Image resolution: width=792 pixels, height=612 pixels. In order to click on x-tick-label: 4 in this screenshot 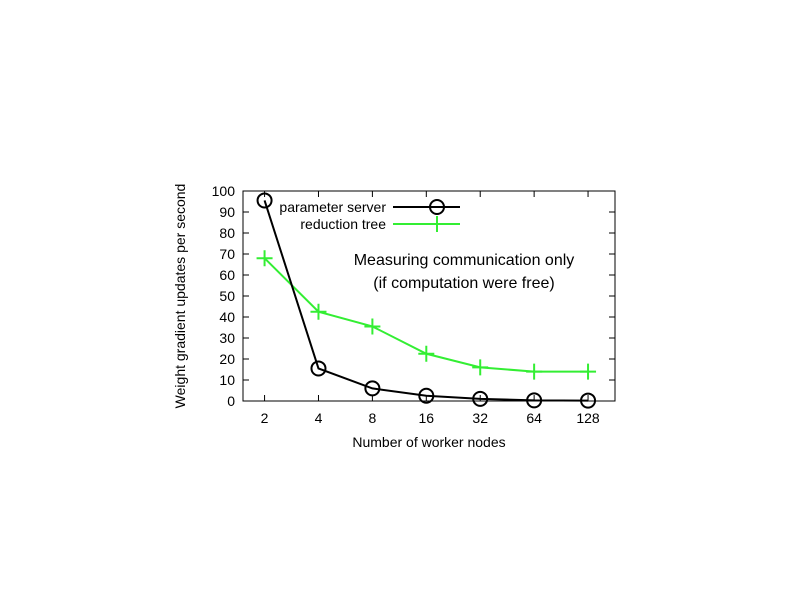, I will do `click(319, 418)`.